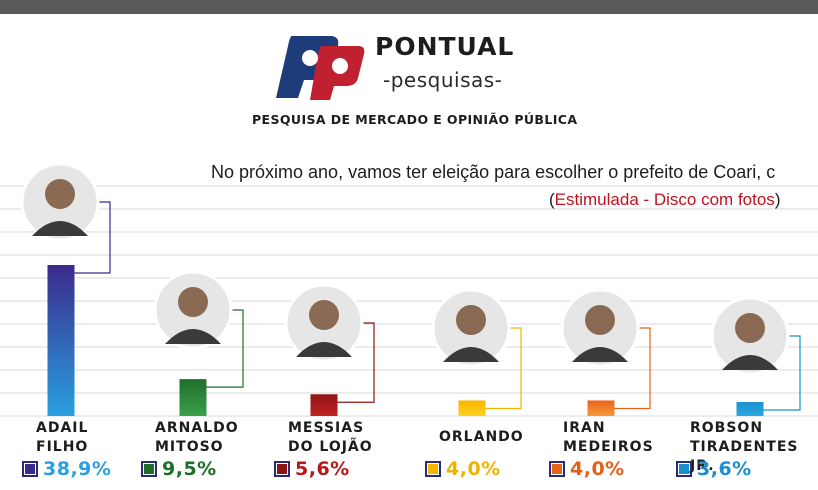  Describe the element at coordinates (608, 447) in the screenshot. I see `candidate-name-line: MEDEIROS` at that location.